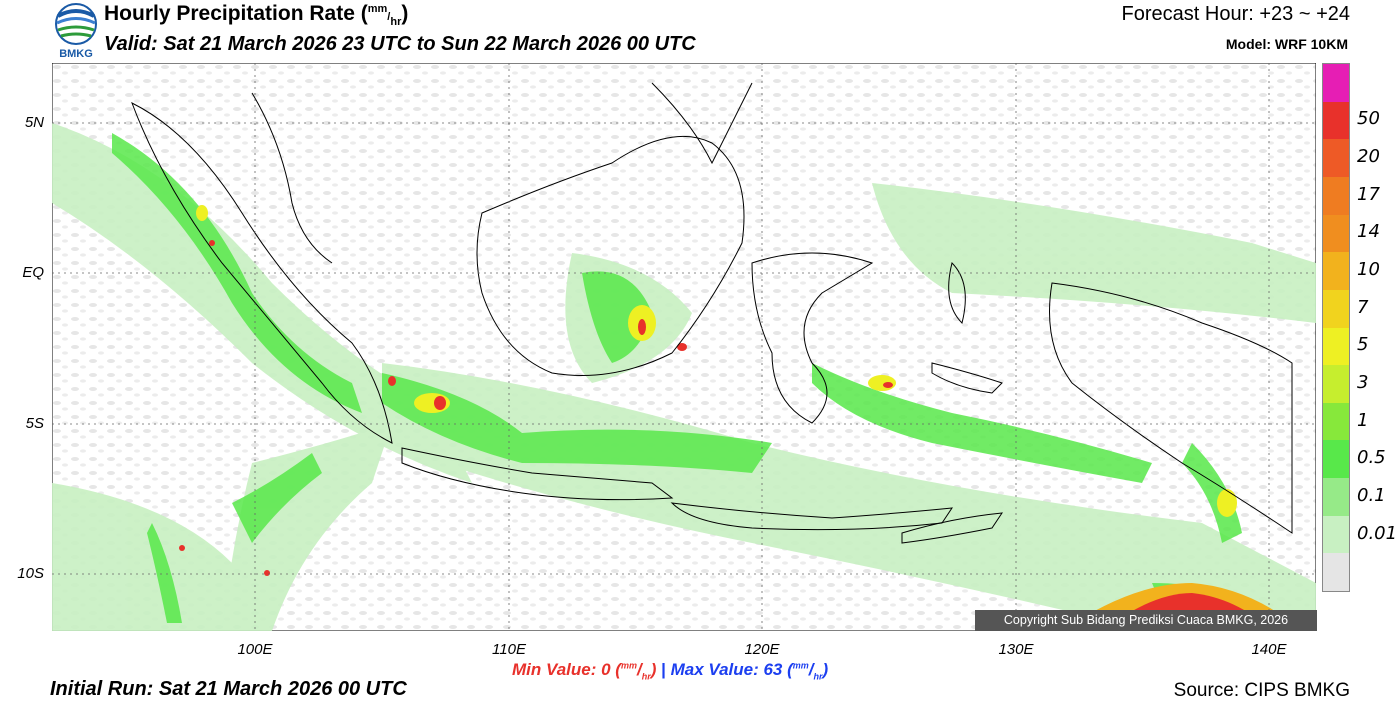 This screenshot has width=1400, height=709. Describe the element at coordinates (1368, 194) in the screenshot. I see `colorbar-label: 17` at that location.